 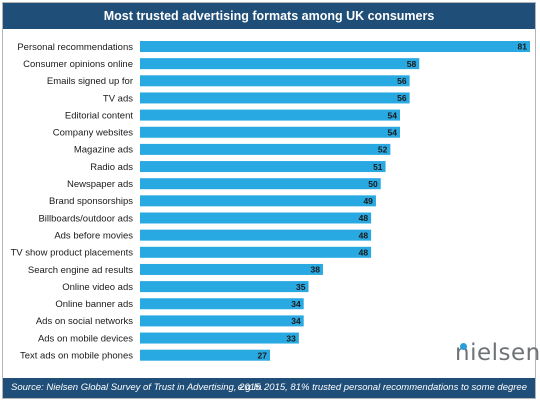 I want to click on category-label: Text ads on mobile phones, so click(x=76, y=356).